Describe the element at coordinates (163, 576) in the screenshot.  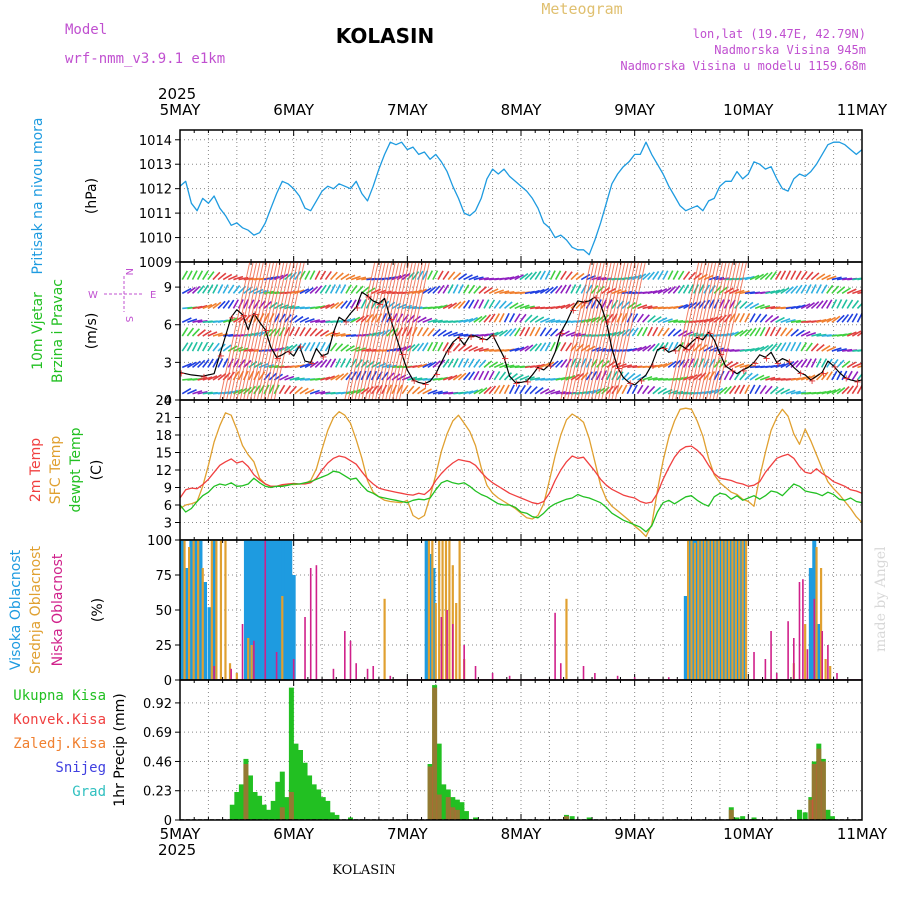
I see `ytick-label: 75` at that location.